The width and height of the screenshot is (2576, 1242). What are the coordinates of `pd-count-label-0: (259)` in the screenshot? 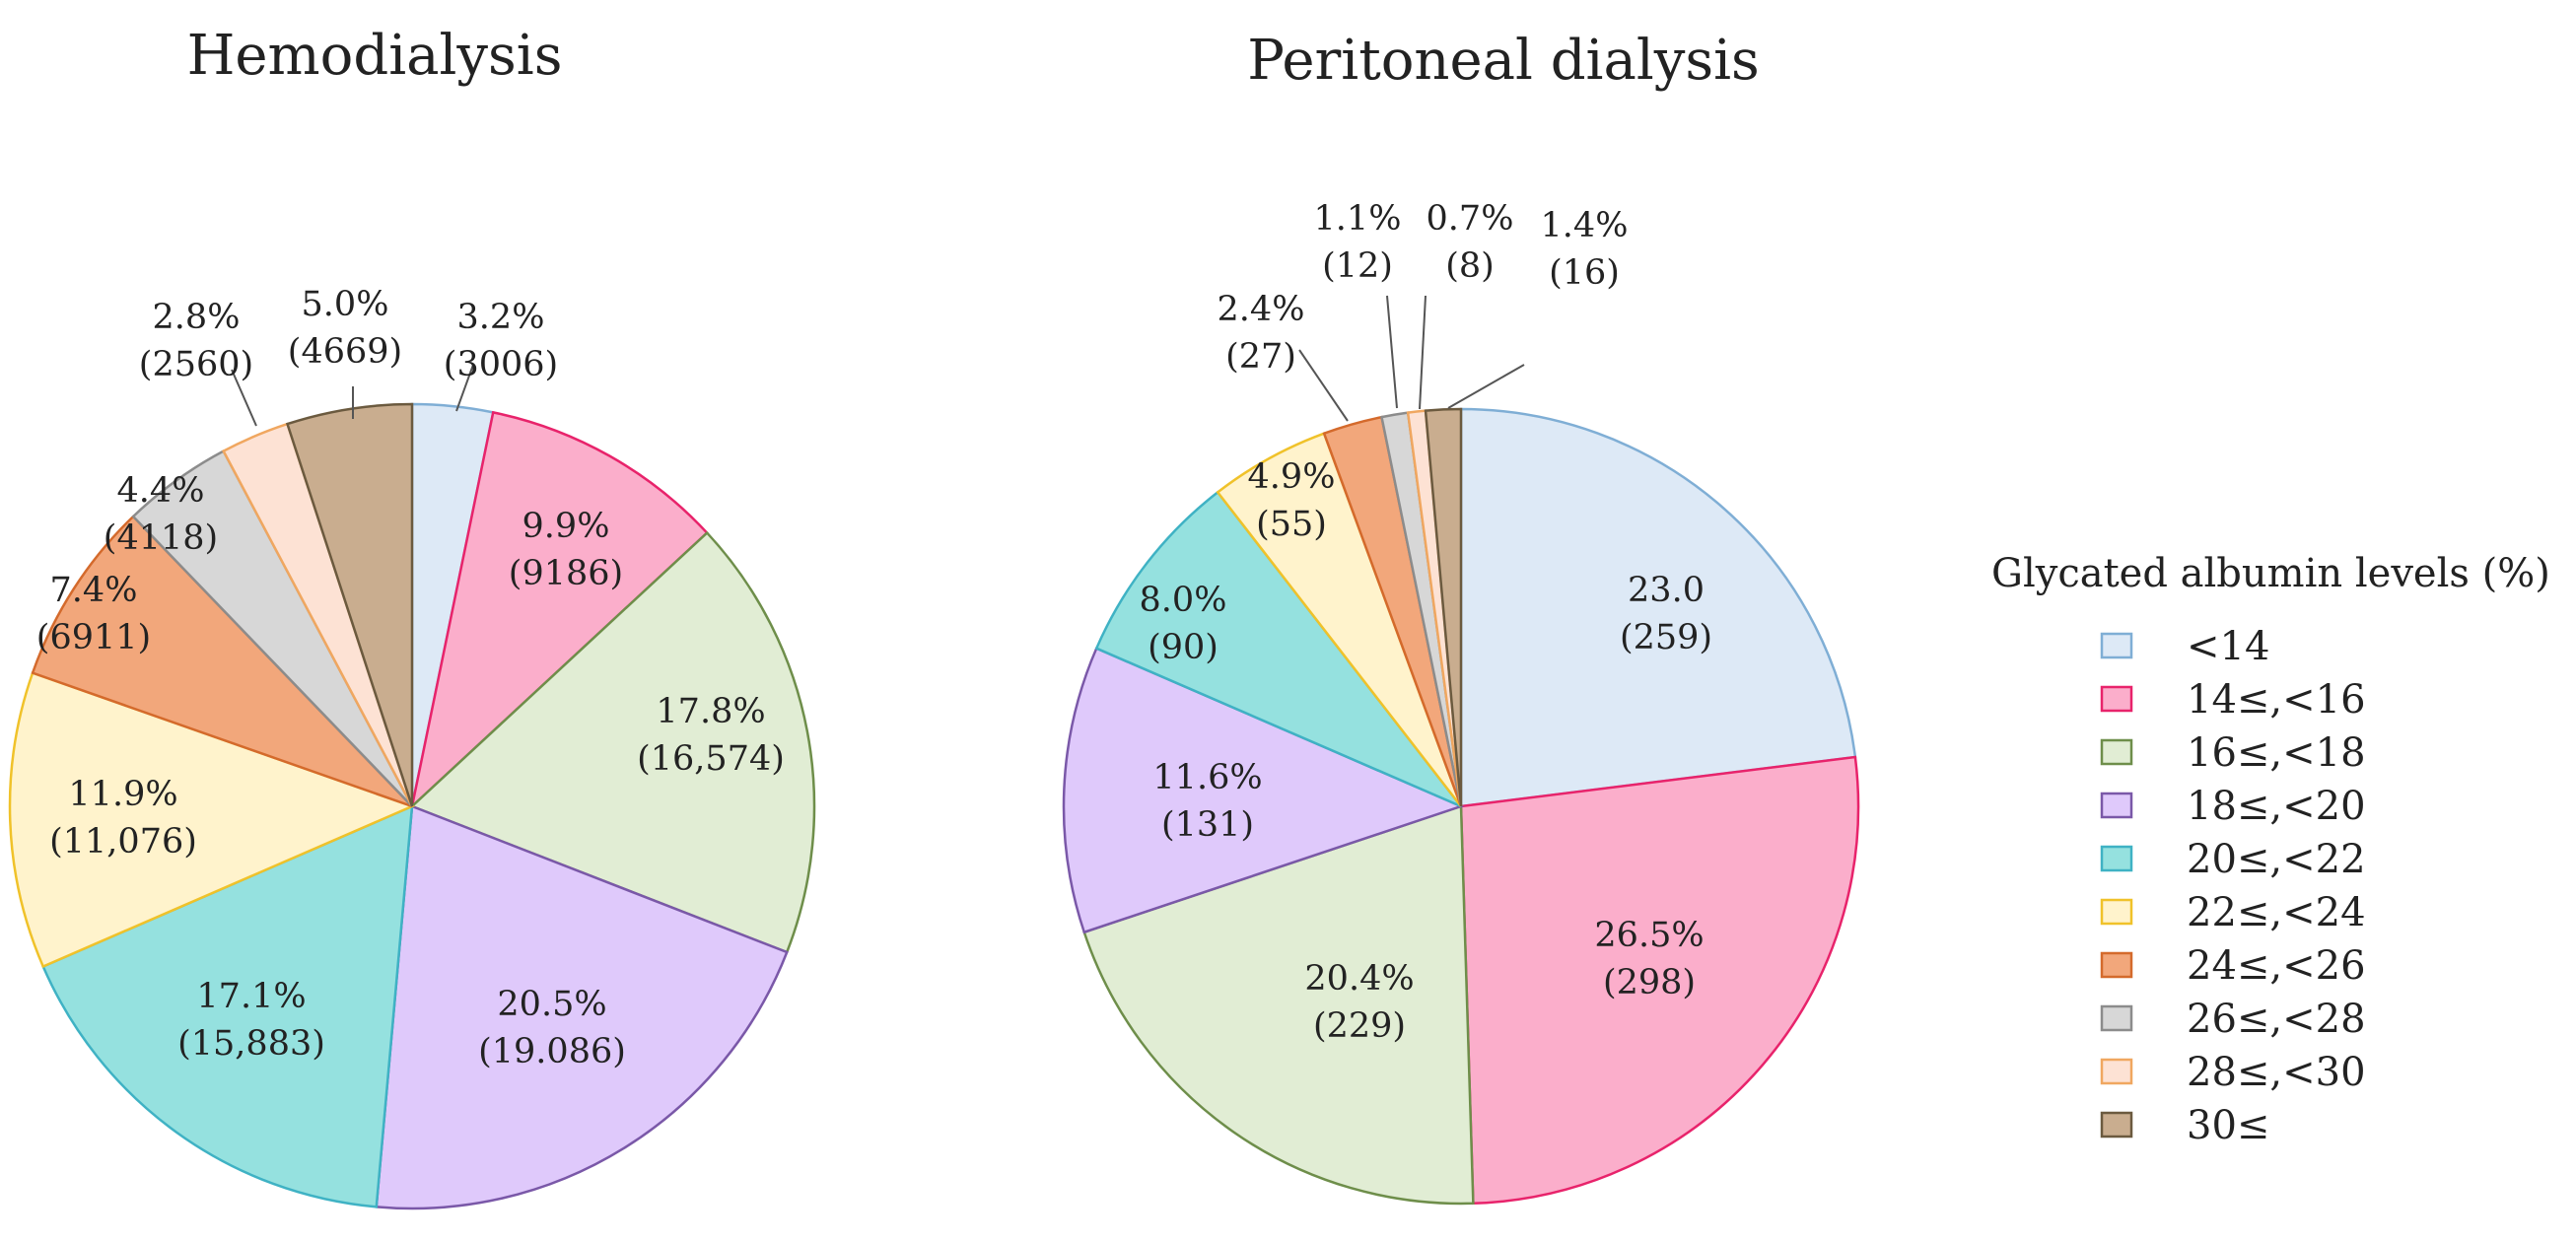 It's located at (1666, 637).